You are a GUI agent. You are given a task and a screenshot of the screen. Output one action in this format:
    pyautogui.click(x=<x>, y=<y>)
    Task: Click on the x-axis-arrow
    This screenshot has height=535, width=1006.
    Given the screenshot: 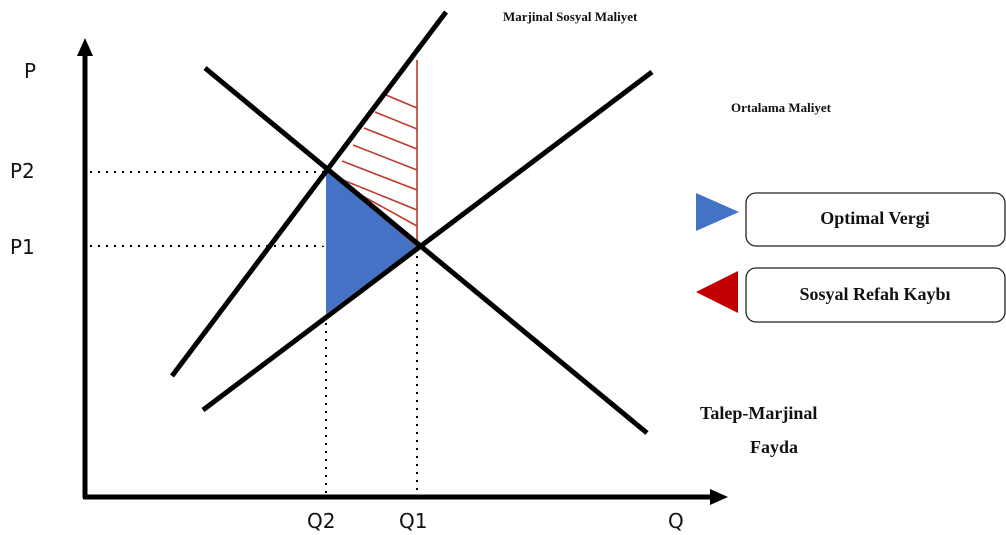 What is the action you would take?
    pyautogui.click(x=719, y=497)
    